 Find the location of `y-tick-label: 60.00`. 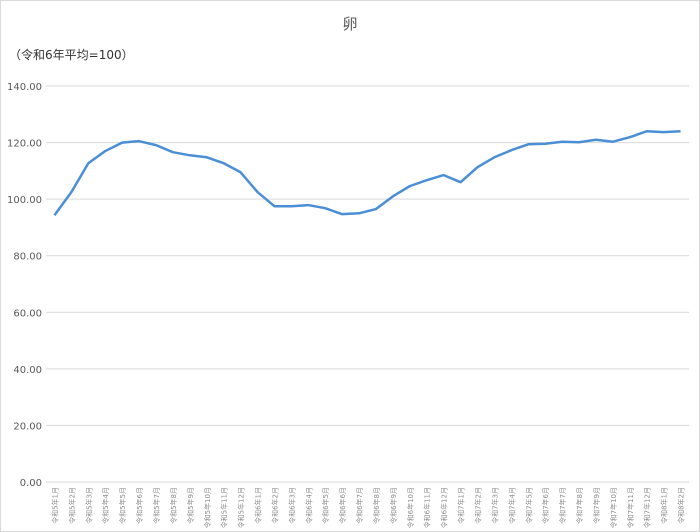

y-tick-label: 60.00 is located at coordinates (27, 313).